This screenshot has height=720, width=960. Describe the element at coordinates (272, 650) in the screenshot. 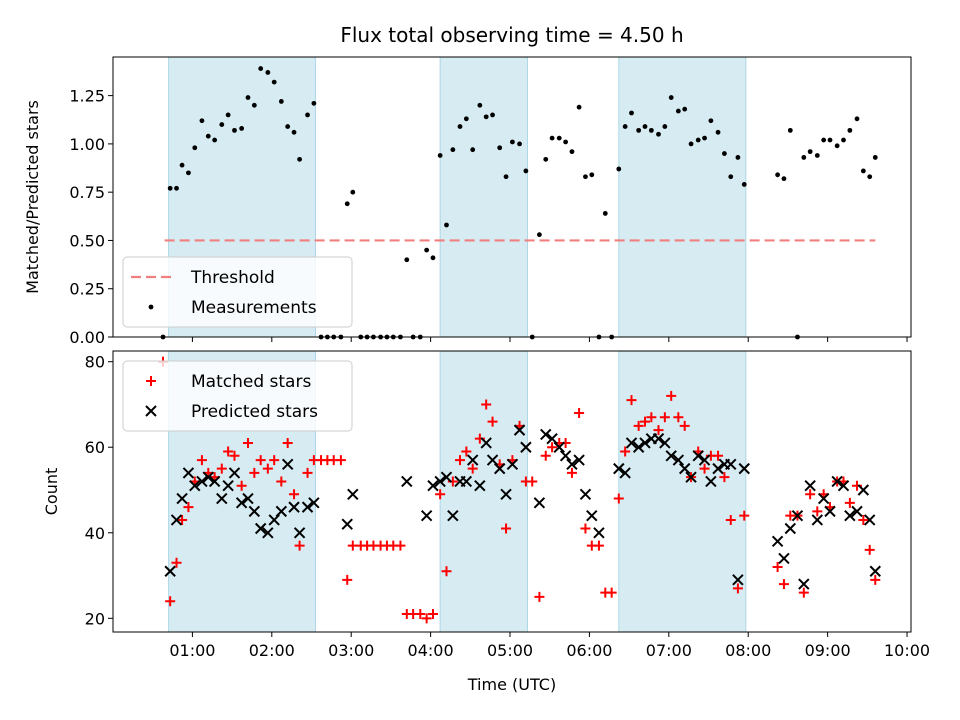

I see `x-tick-label: 02:00` at that location.